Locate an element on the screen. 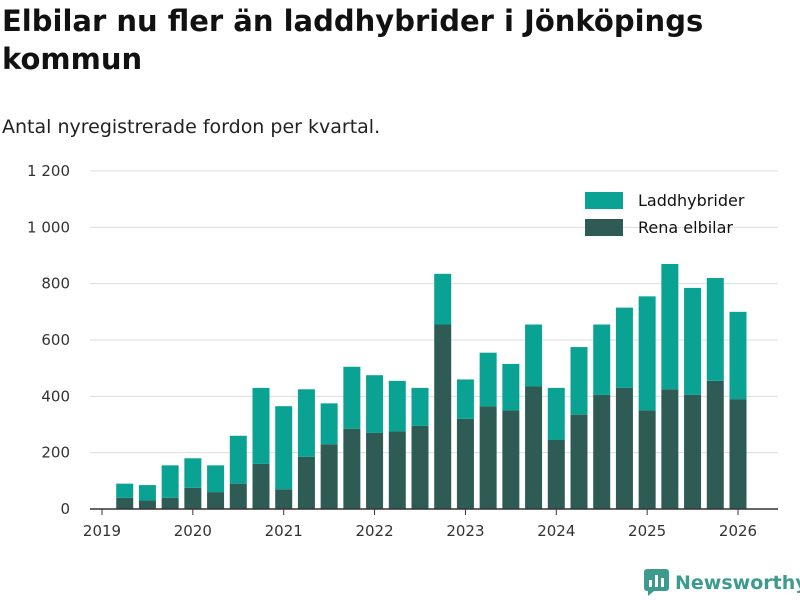 The image size is (800, 600). y-tick-label: 1 200 is located at coordinates (48, 171).